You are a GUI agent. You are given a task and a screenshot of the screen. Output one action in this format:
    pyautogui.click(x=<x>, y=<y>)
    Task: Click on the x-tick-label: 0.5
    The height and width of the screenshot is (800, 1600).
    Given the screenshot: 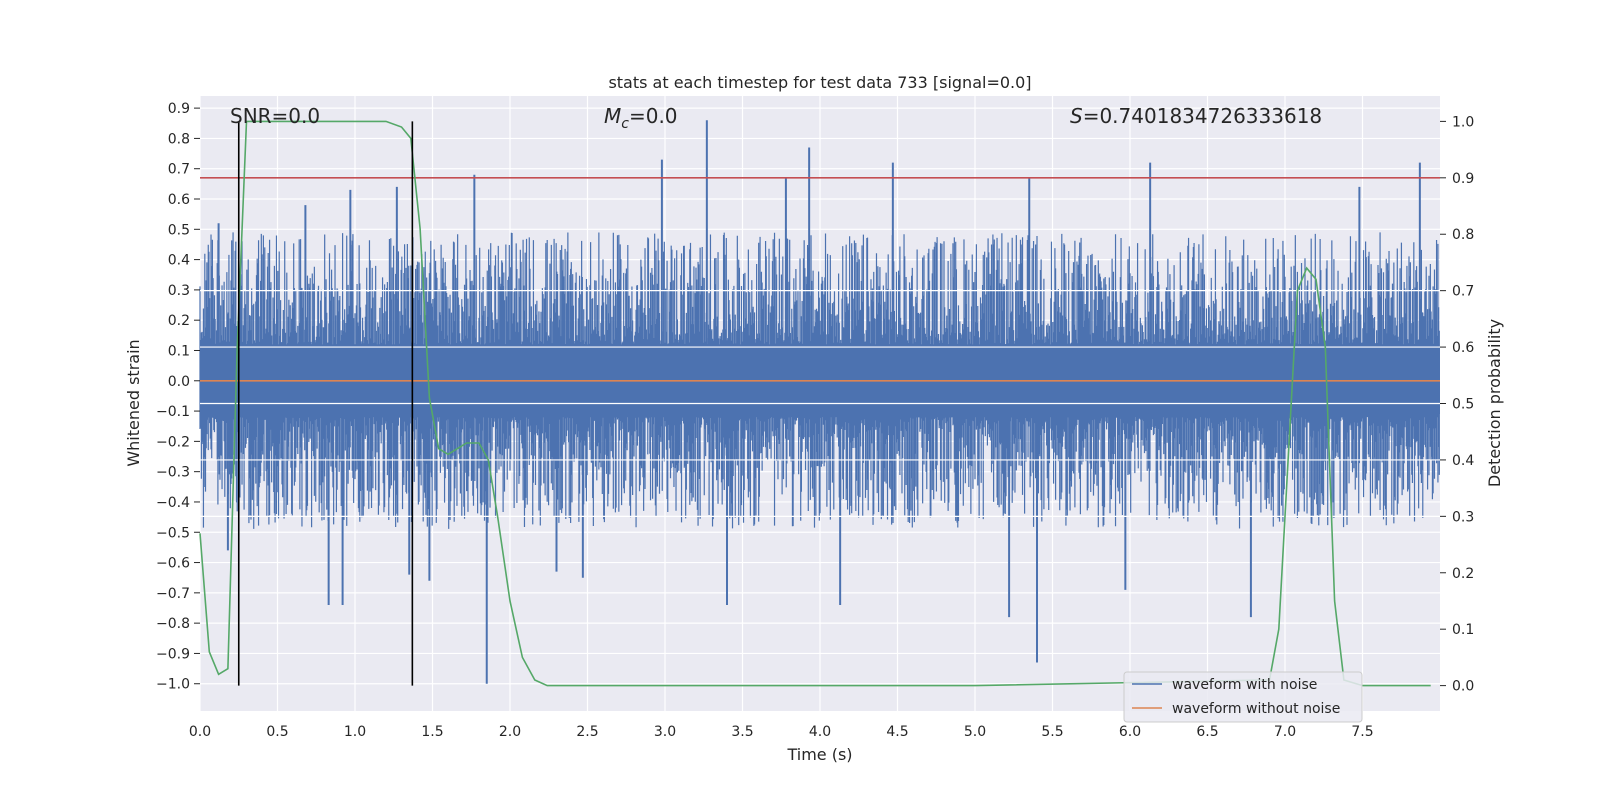 What is the action you would take?
    pyautogui.click(x=277, y=732)
    